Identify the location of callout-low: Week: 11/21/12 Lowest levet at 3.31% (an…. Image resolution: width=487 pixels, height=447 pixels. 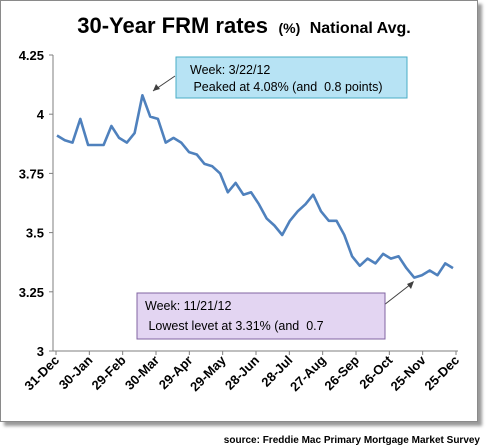
(275, 310).